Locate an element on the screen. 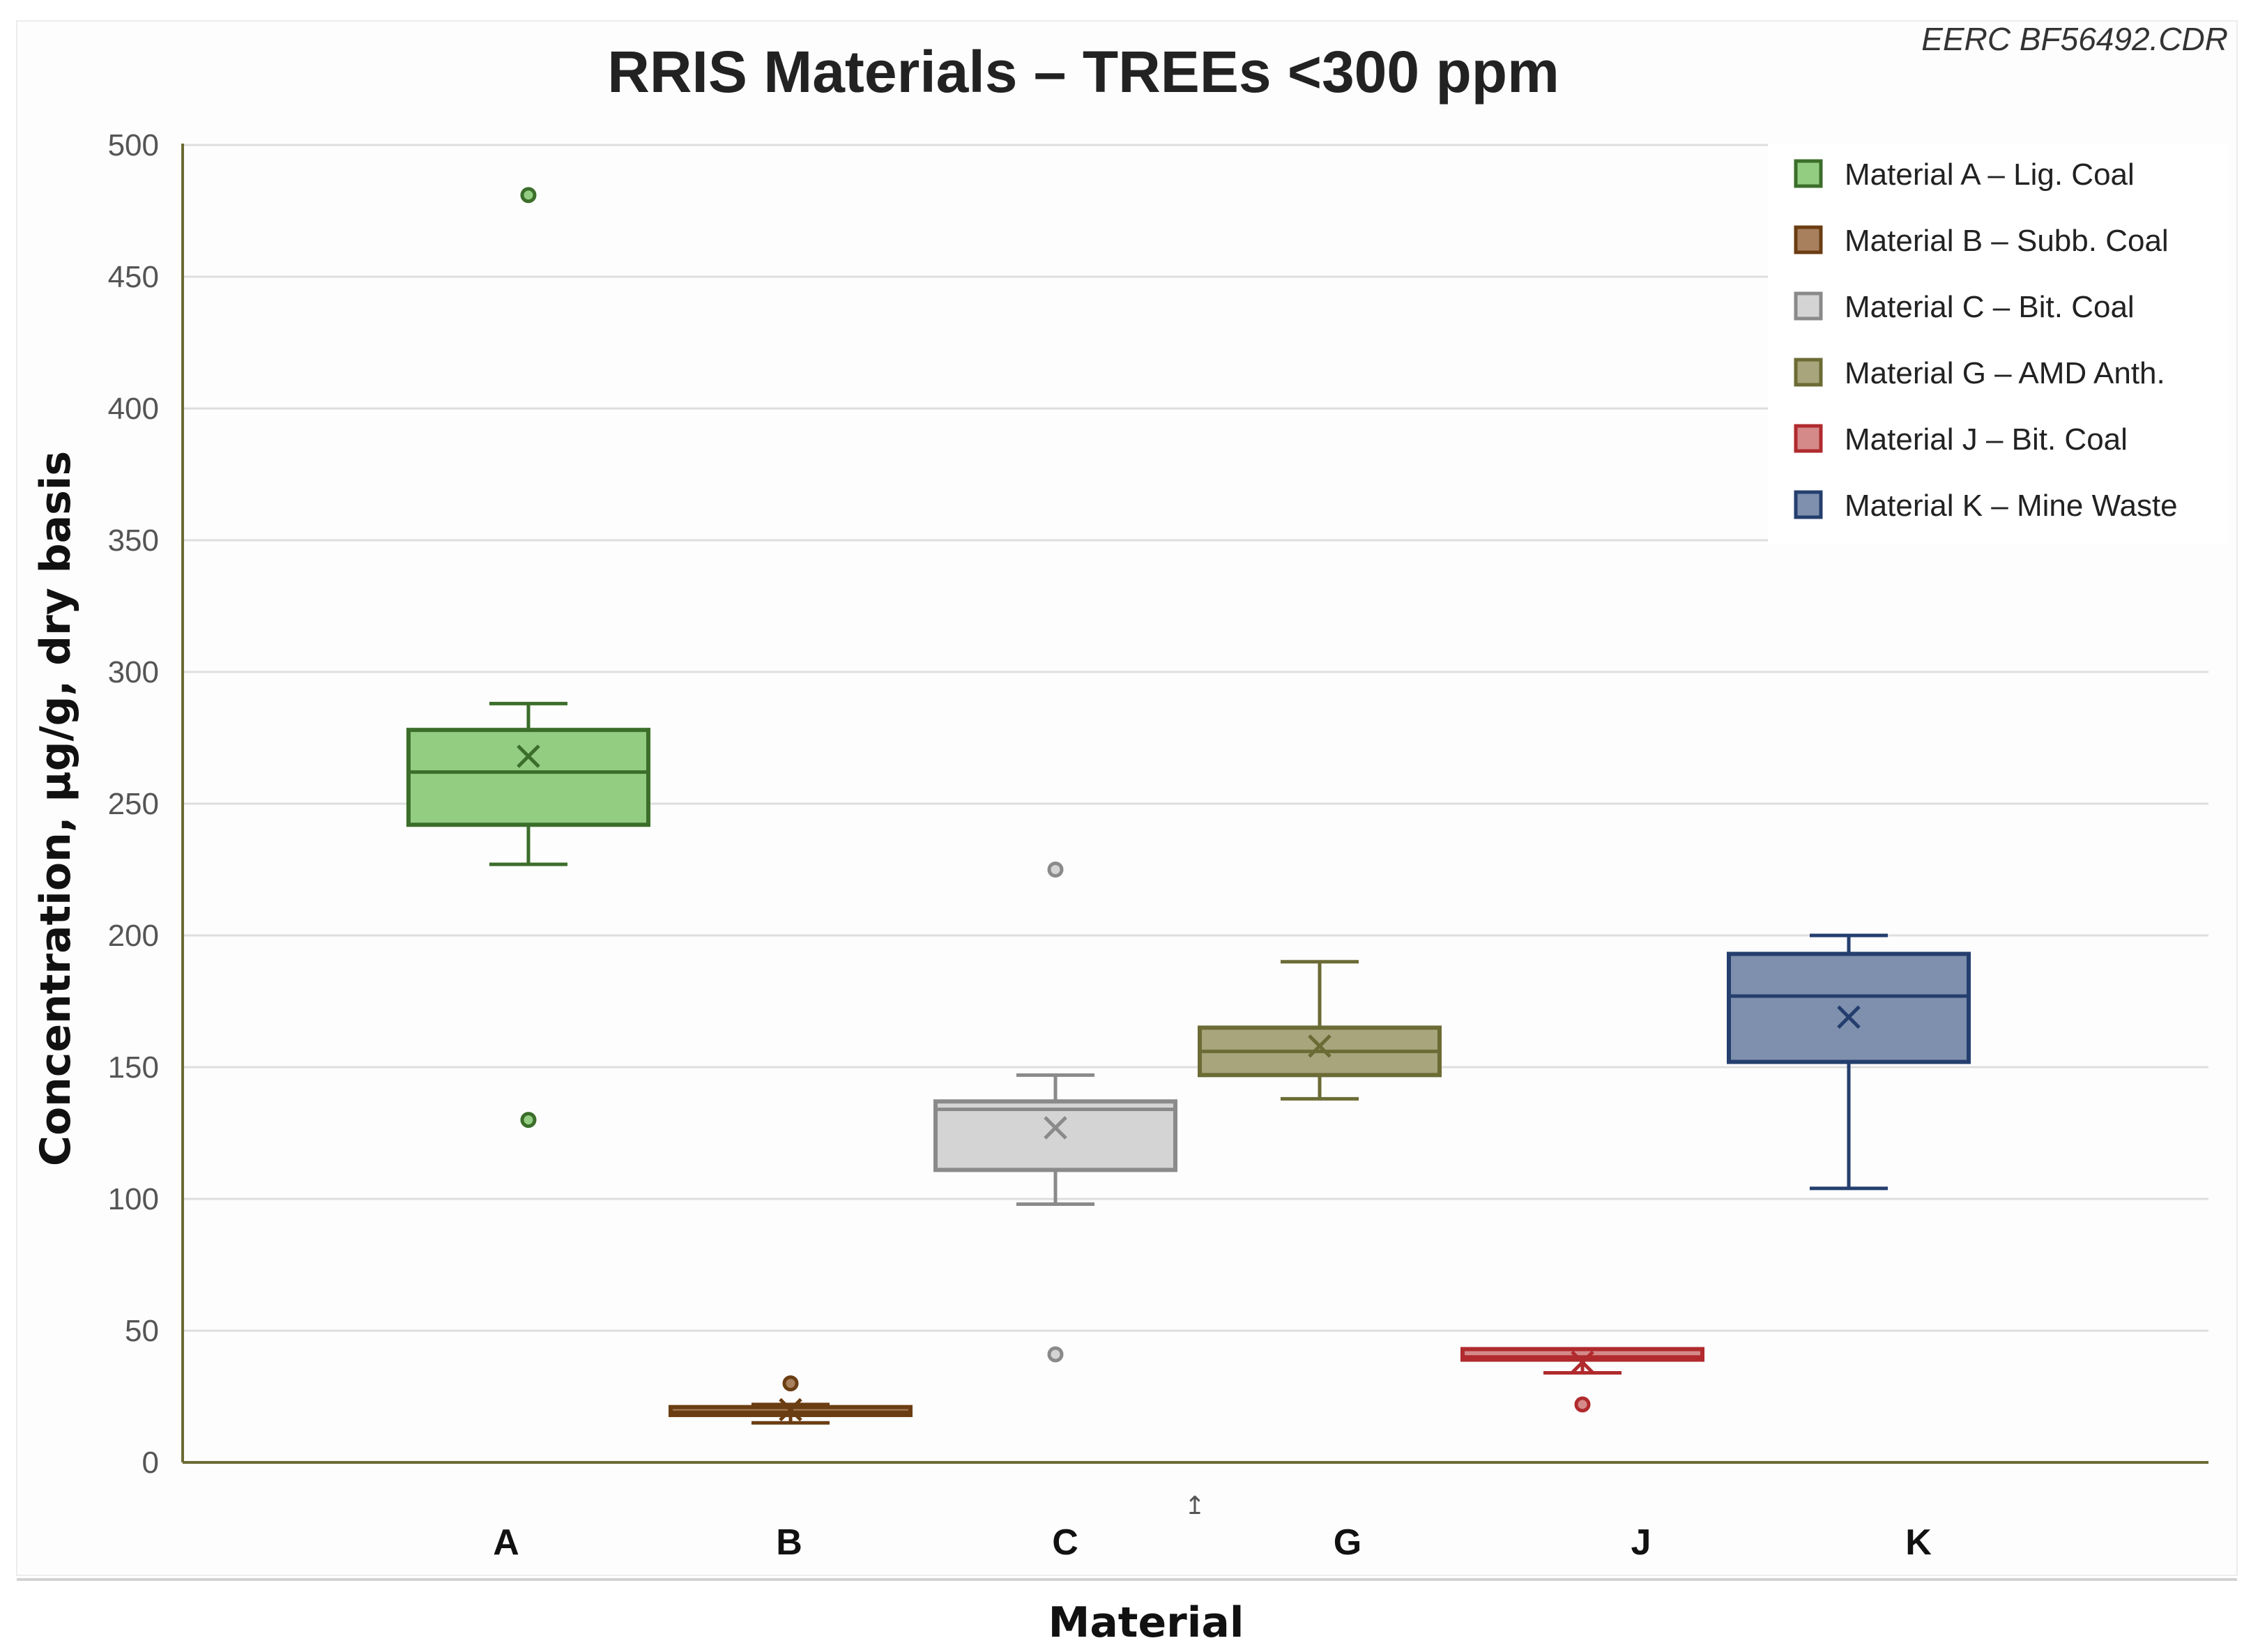 This screenshot has width=2251, height=1652. chart-title: RRIS Materials – TREEs <300 ppm is located at coordinates (1083, 72).